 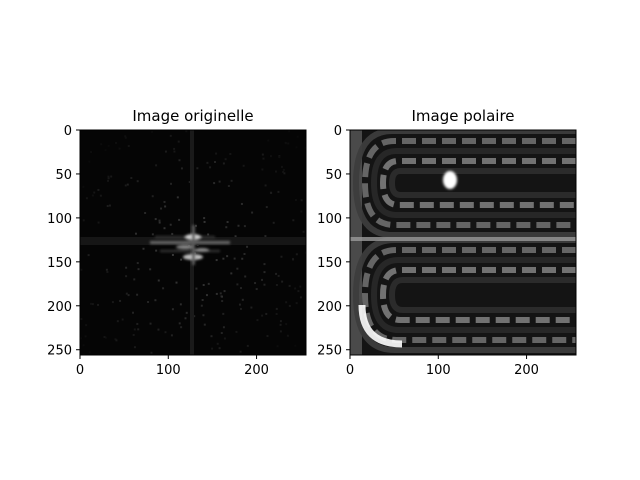 What do you see at coordinates (59, 351) in the screenshot?
I see `left-y-tick-label: 250` at bounding box center [59, 351].